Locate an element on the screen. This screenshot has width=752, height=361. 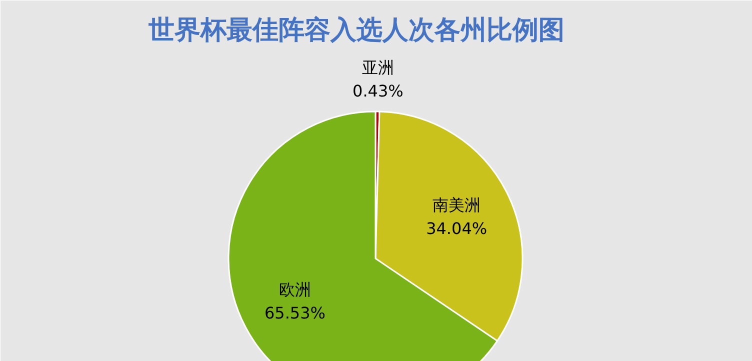
chart-title: 世界杯最佳阵容入选人次各州比例图 is located at coordinates (356, 31).